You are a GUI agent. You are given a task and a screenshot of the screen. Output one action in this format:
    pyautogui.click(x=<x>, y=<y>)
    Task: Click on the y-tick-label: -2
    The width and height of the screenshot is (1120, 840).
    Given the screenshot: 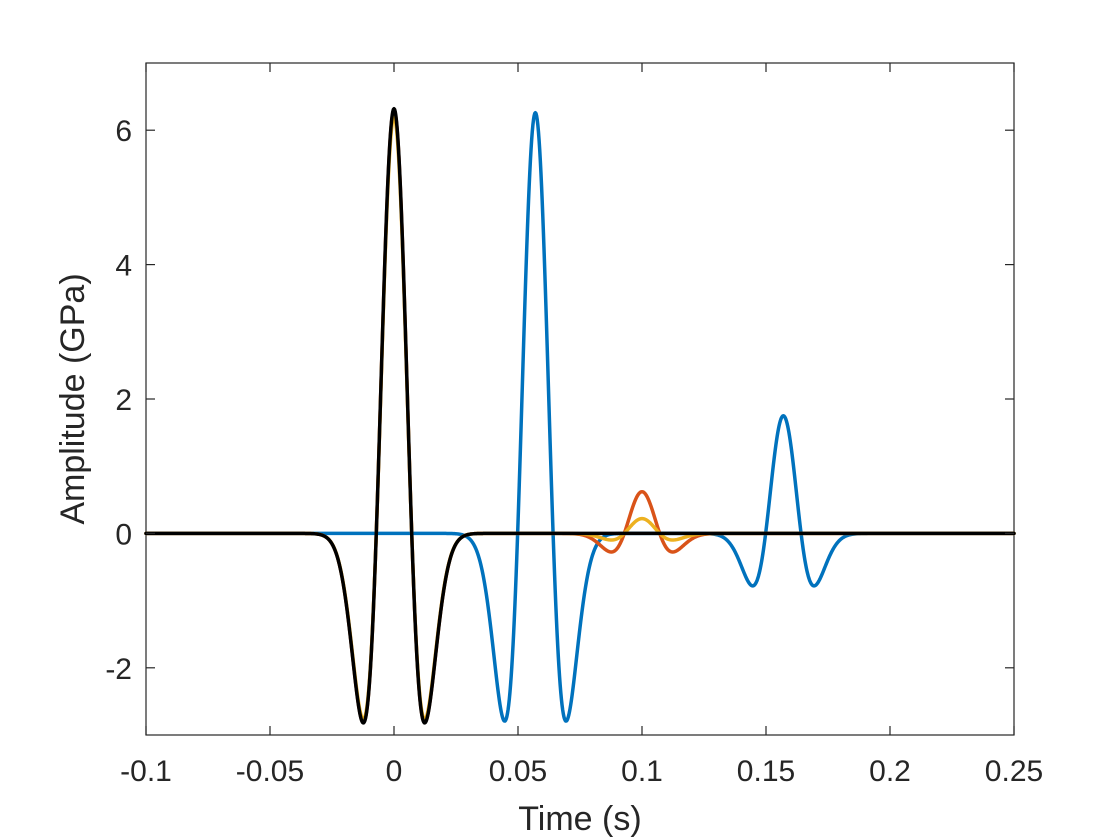 What is the action you would take?
    pyautogui.click(x=118, y=669)
    